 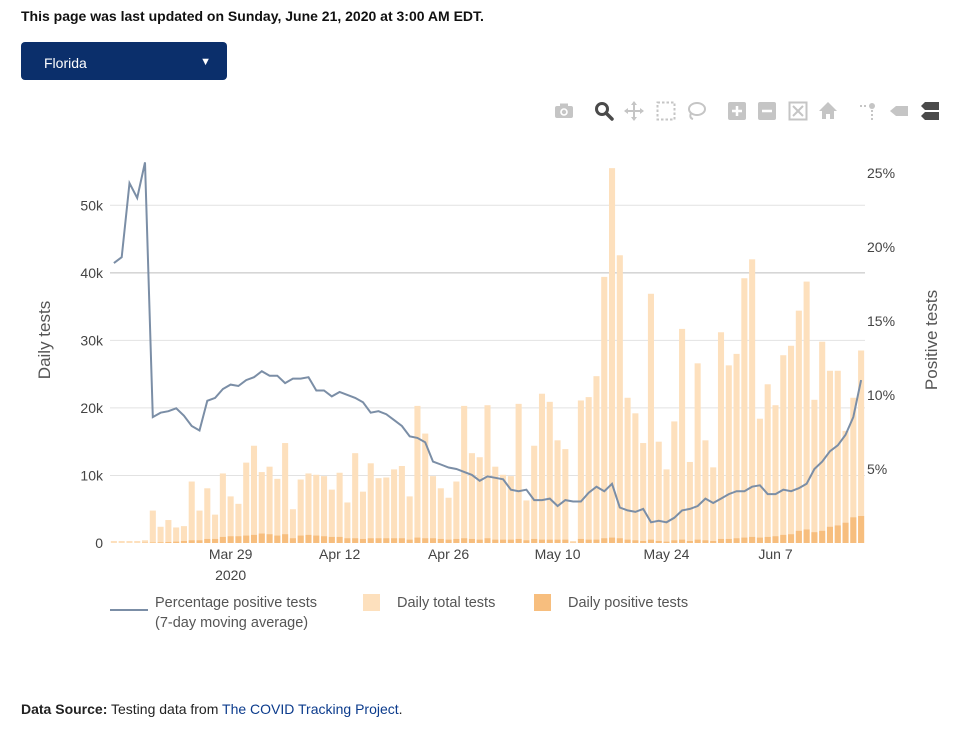 I want to click on hover-compare-icon, so click(x=929, y=111).